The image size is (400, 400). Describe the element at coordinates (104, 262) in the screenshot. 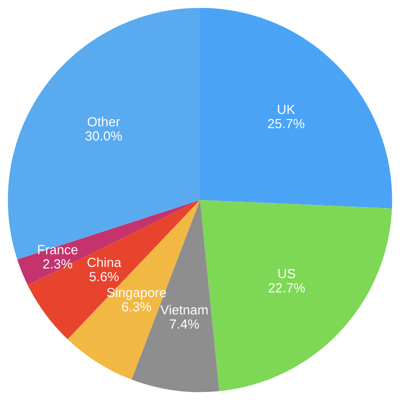

I see `slice-label: China` at that location.